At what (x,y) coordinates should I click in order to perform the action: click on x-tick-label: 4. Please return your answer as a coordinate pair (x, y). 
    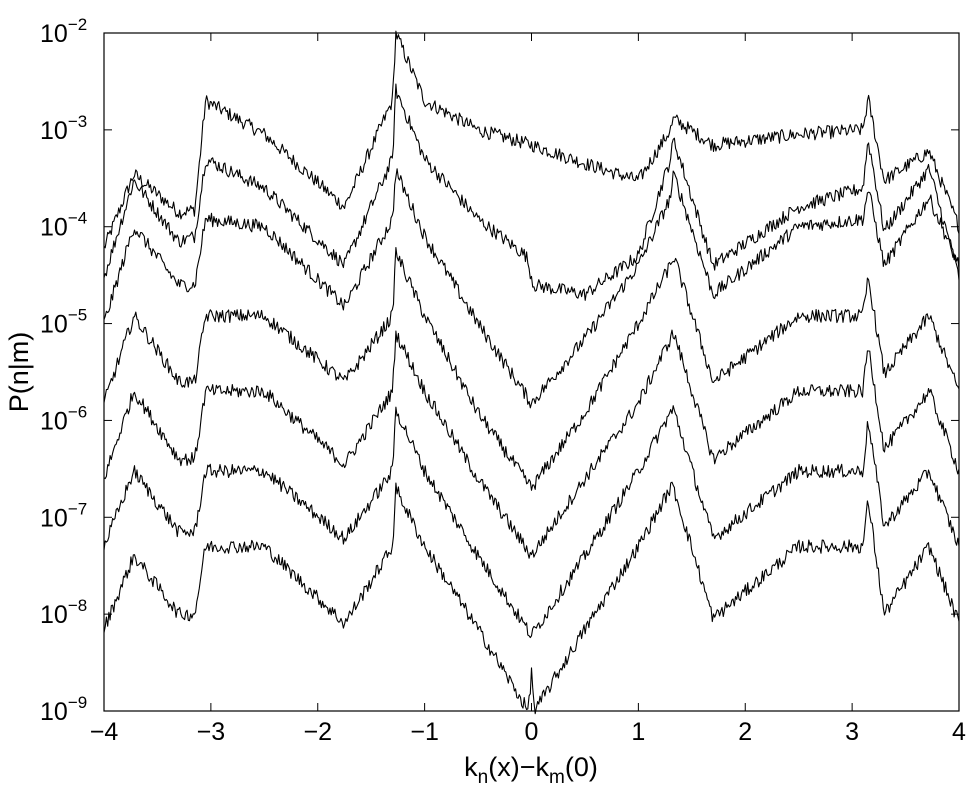
    Looking at the image, I should click on (959, 732).